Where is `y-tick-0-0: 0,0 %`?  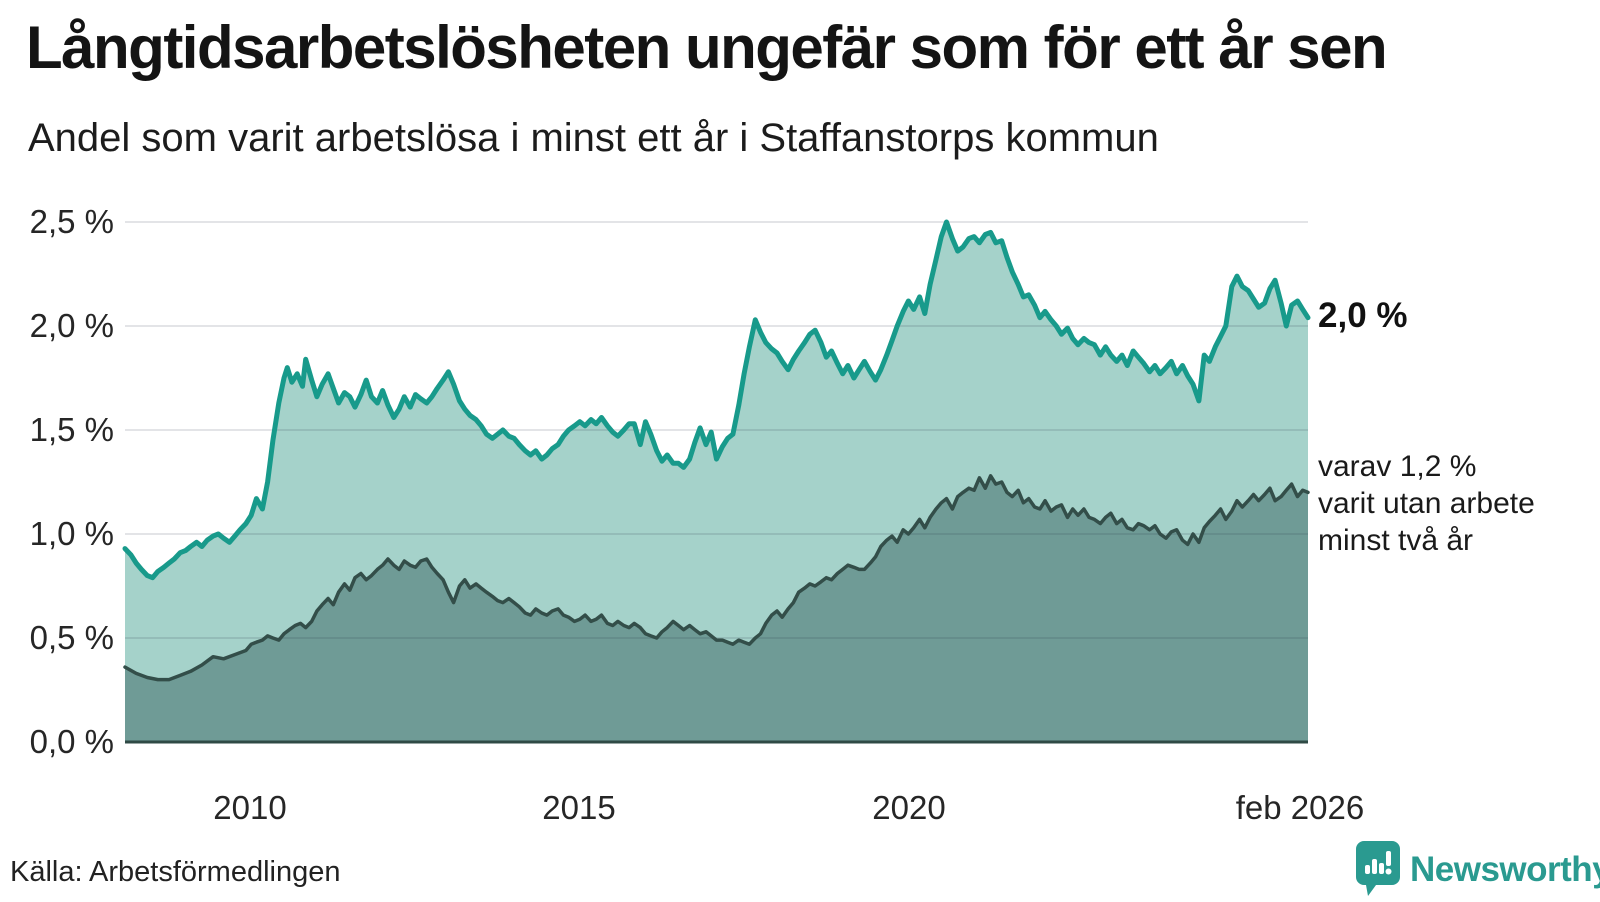 y-tick-0-0: 0,0 % is located at coordinates (71, 741).